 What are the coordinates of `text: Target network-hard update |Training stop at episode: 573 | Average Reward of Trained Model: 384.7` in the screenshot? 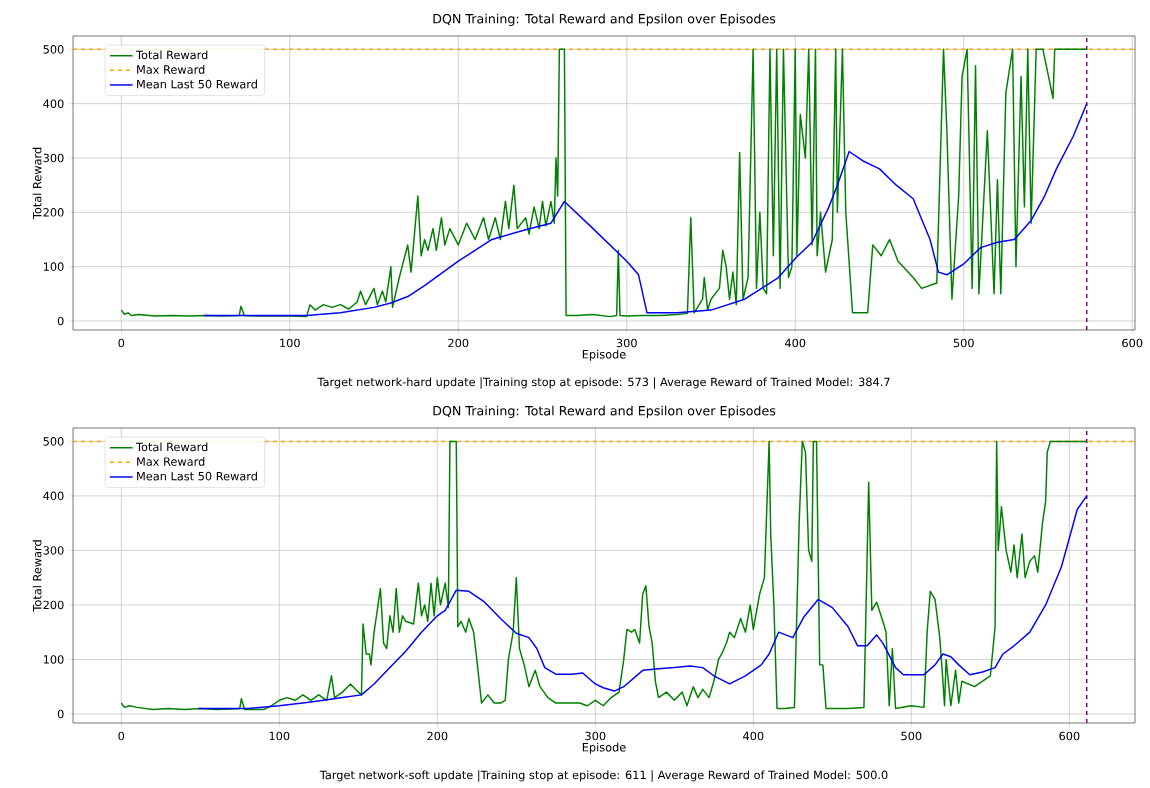 It's located at (603, 383).